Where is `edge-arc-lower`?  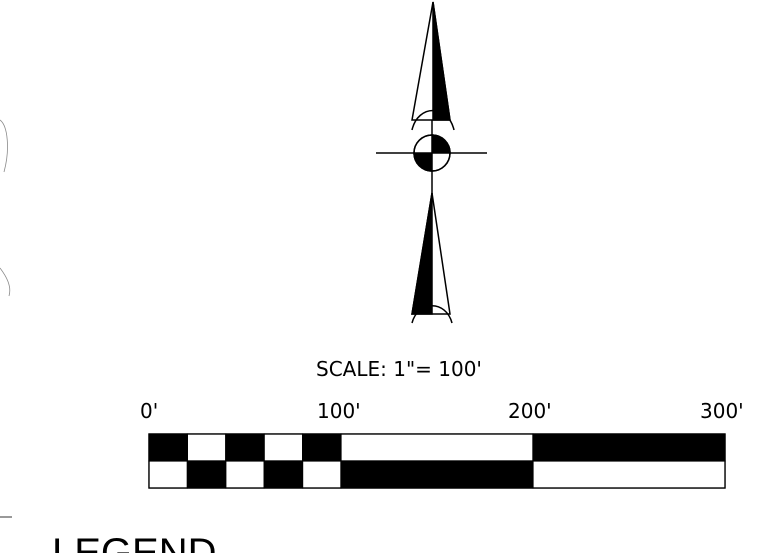 edge-arc-lower is located at coordinates (5, 282).